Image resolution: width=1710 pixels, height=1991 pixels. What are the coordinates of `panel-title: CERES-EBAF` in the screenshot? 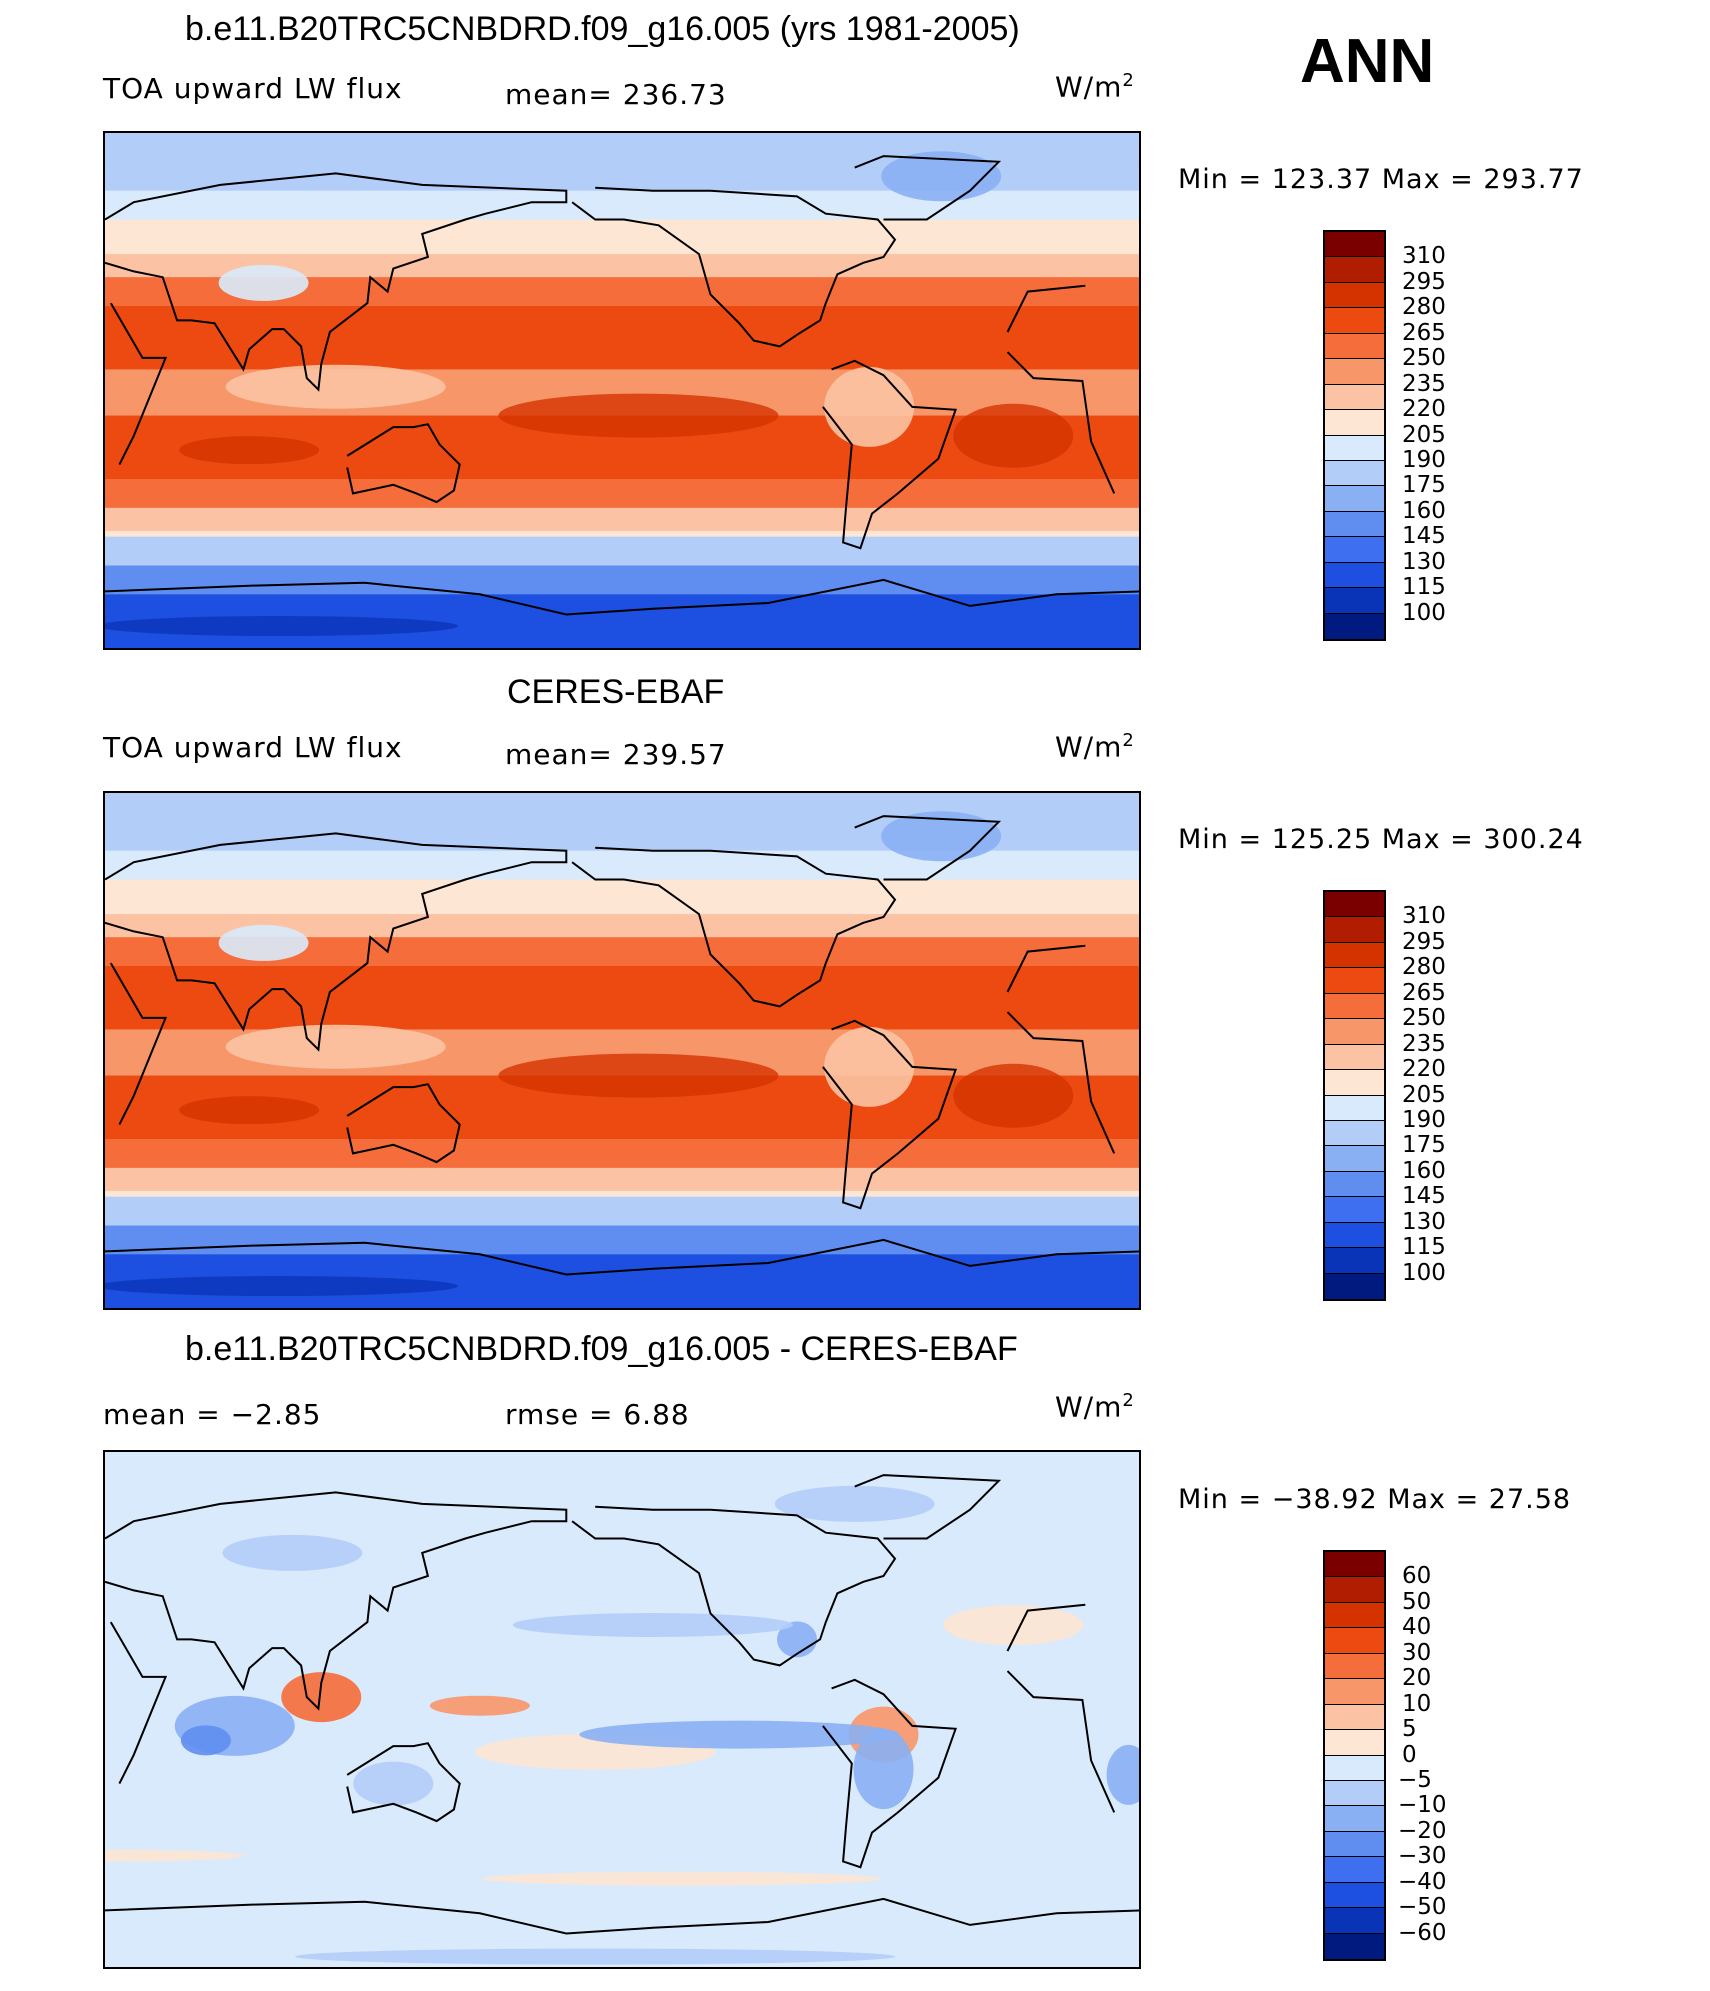 It's located at (616, 692).